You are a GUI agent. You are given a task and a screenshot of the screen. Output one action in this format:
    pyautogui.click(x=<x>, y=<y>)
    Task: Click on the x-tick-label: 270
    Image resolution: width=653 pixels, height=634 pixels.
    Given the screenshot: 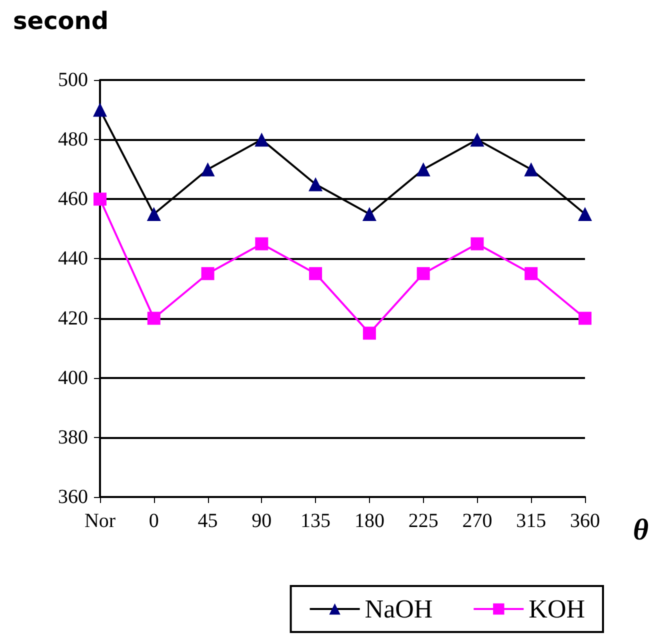 What is the action you would take?
    pyautogui.click(x=477, y=521)
    